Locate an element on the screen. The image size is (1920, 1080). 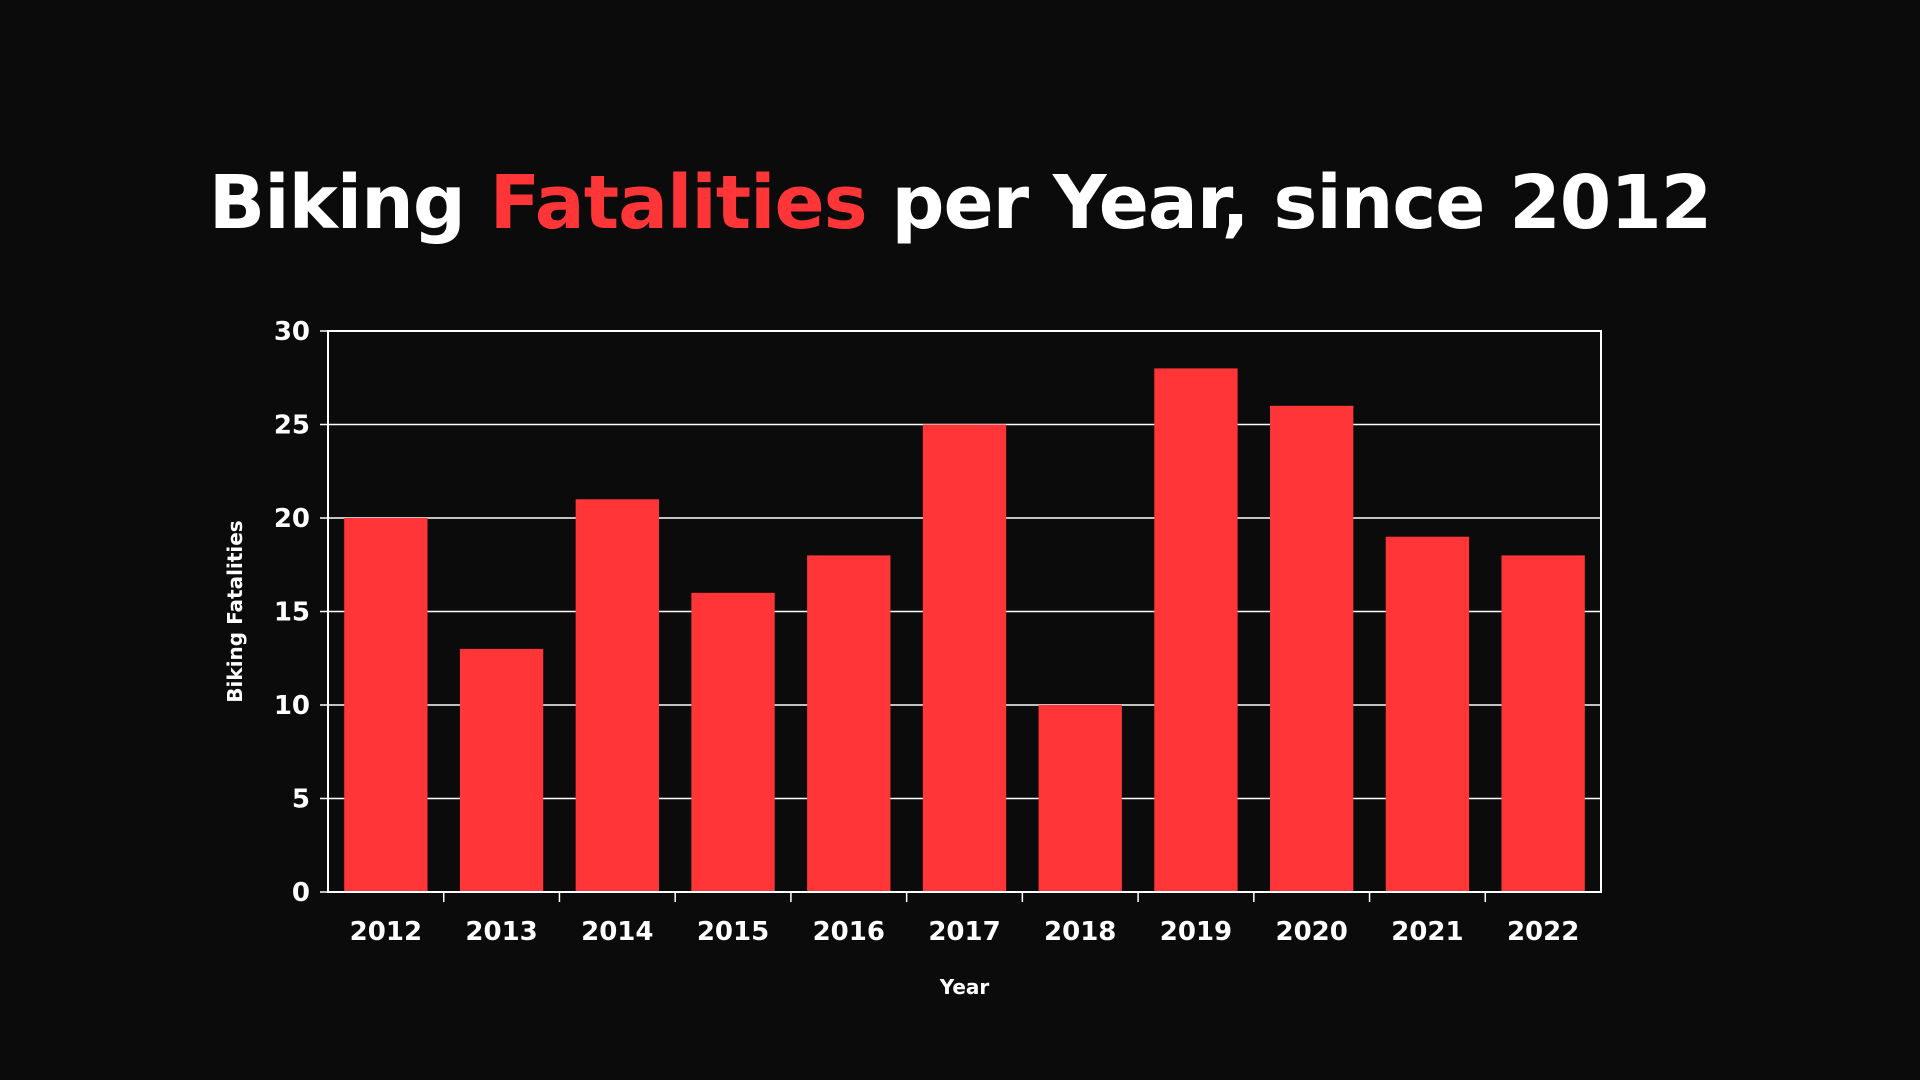
bar-2013 is located at coordinates (501, 770).